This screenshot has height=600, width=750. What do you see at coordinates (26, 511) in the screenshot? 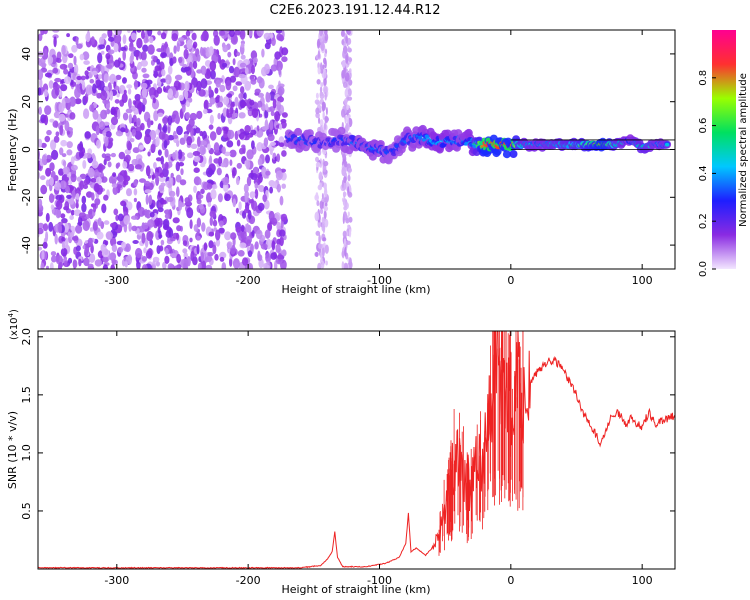
I see `y-tick-label: 0.5` at bounding box center [26, 511].